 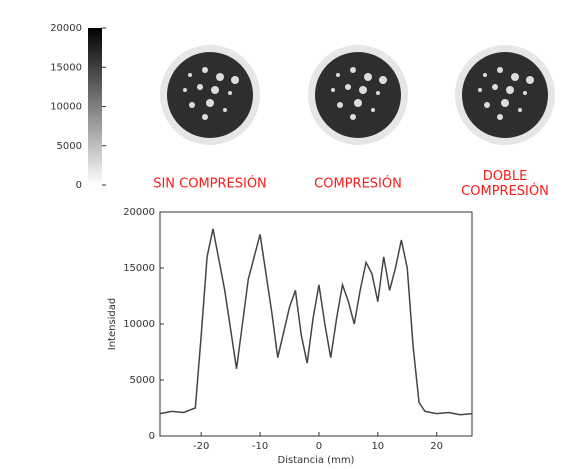 What do you see at coordinates (139, 268) in the screenshot?
I see `y-tick-label: 15000` at bounding box center [139, 268].